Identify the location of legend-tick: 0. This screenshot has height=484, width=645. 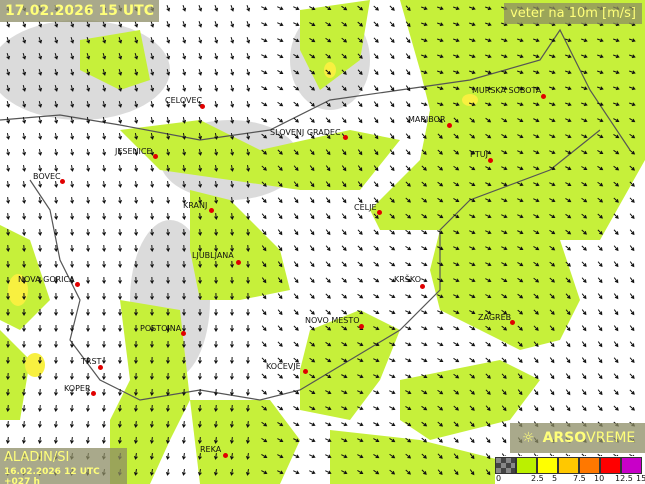
(499, 478).